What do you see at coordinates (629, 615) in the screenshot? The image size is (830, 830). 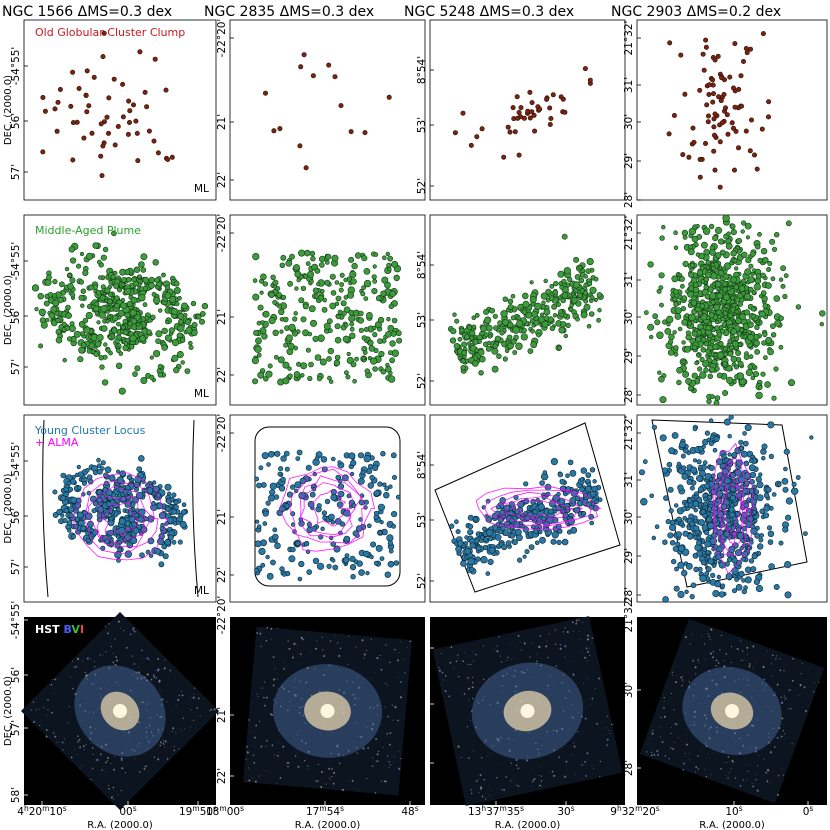 I see `dec-tick-label: 21°32'` at bounding box center [629, 615].